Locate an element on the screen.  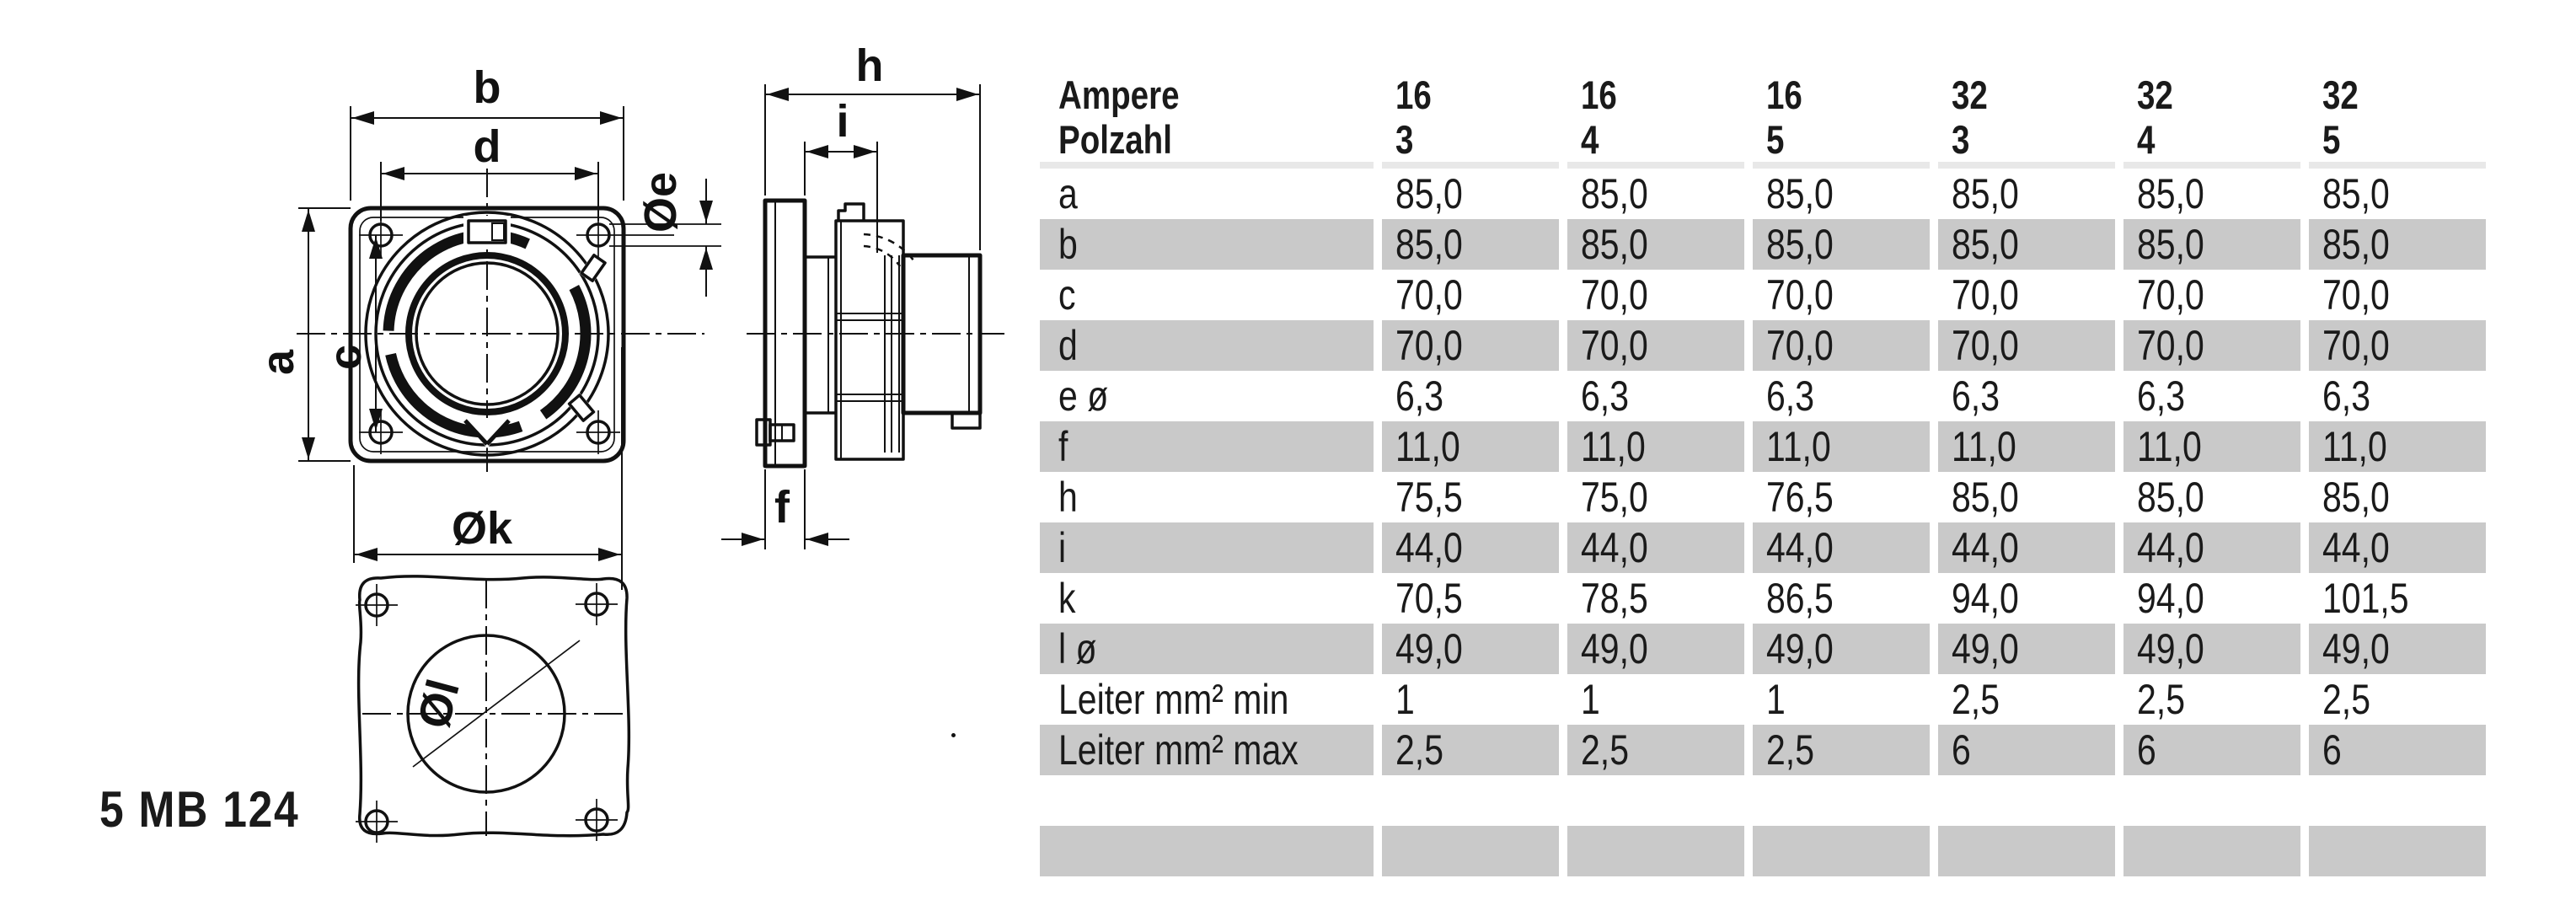
dim-k: Øk is located at coordinates (488, 468).